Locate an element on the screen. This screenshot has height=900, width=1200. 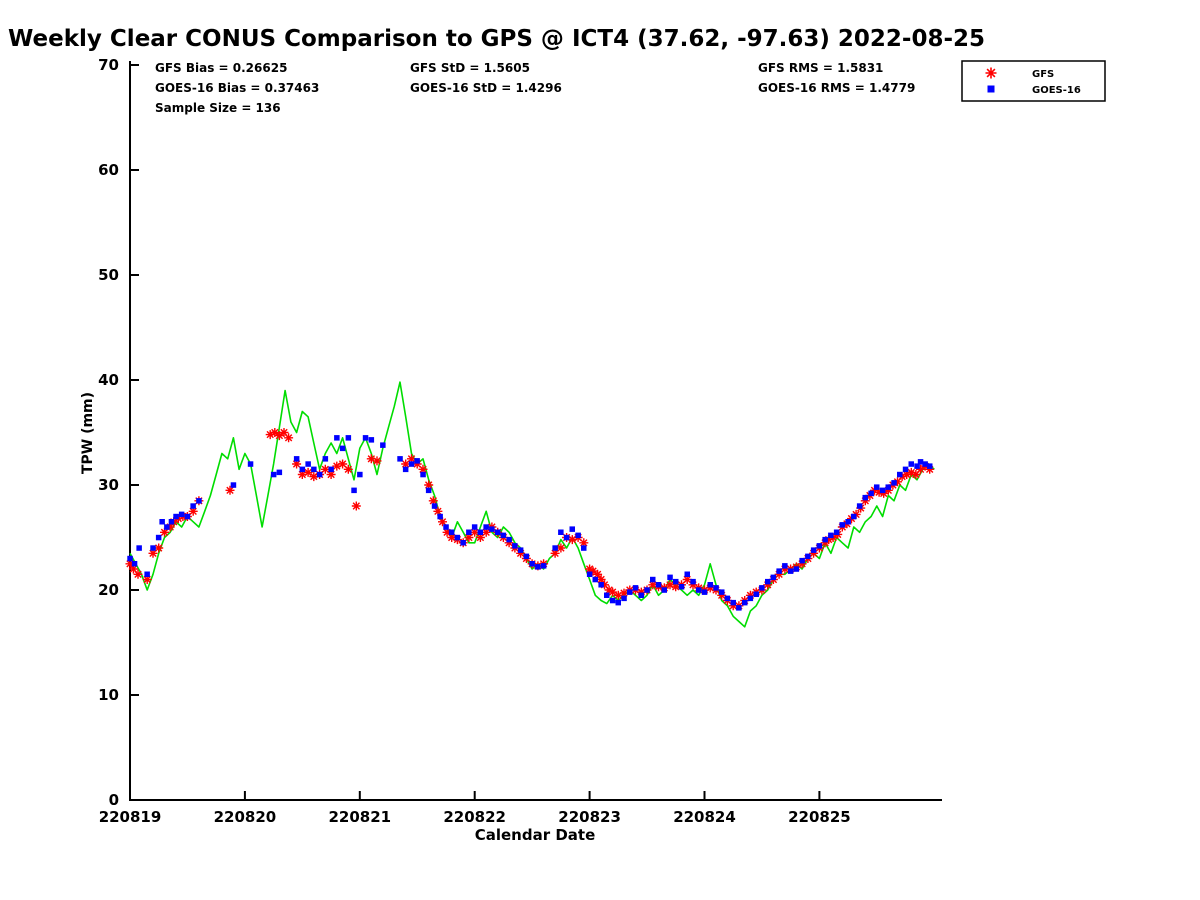
y-tick-label: 70 is located at coordinates (108, 65).